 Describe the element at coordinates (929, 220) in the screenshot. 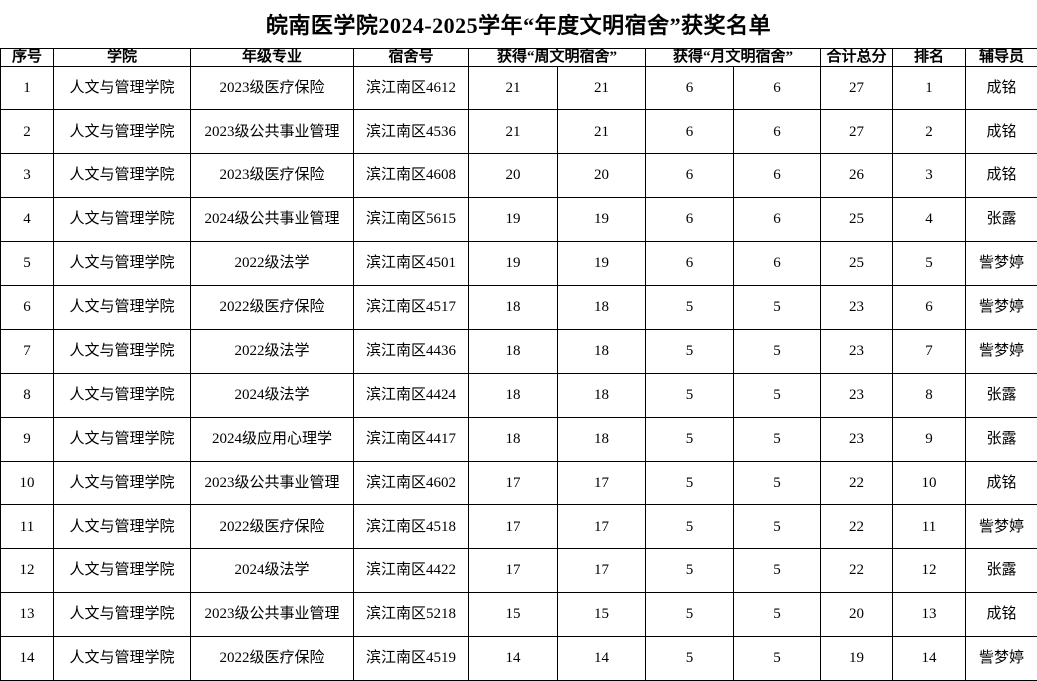

I see `table-cell: 4` at that location.